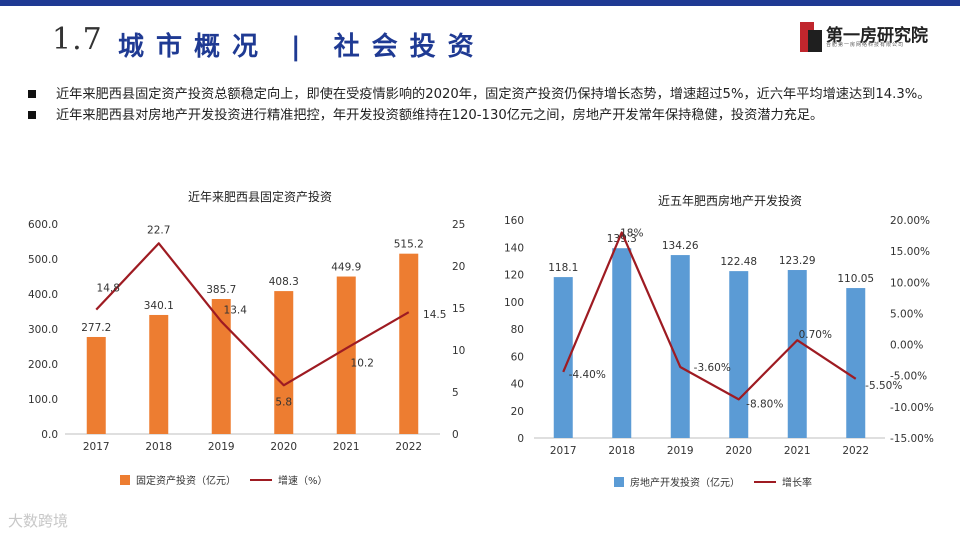 This screenshot has height=540, width=960. What do you see at coordinates (517, 330) in the screenshot?
I see `y-left-tick-label: 80` at bounding box center [517, 330].